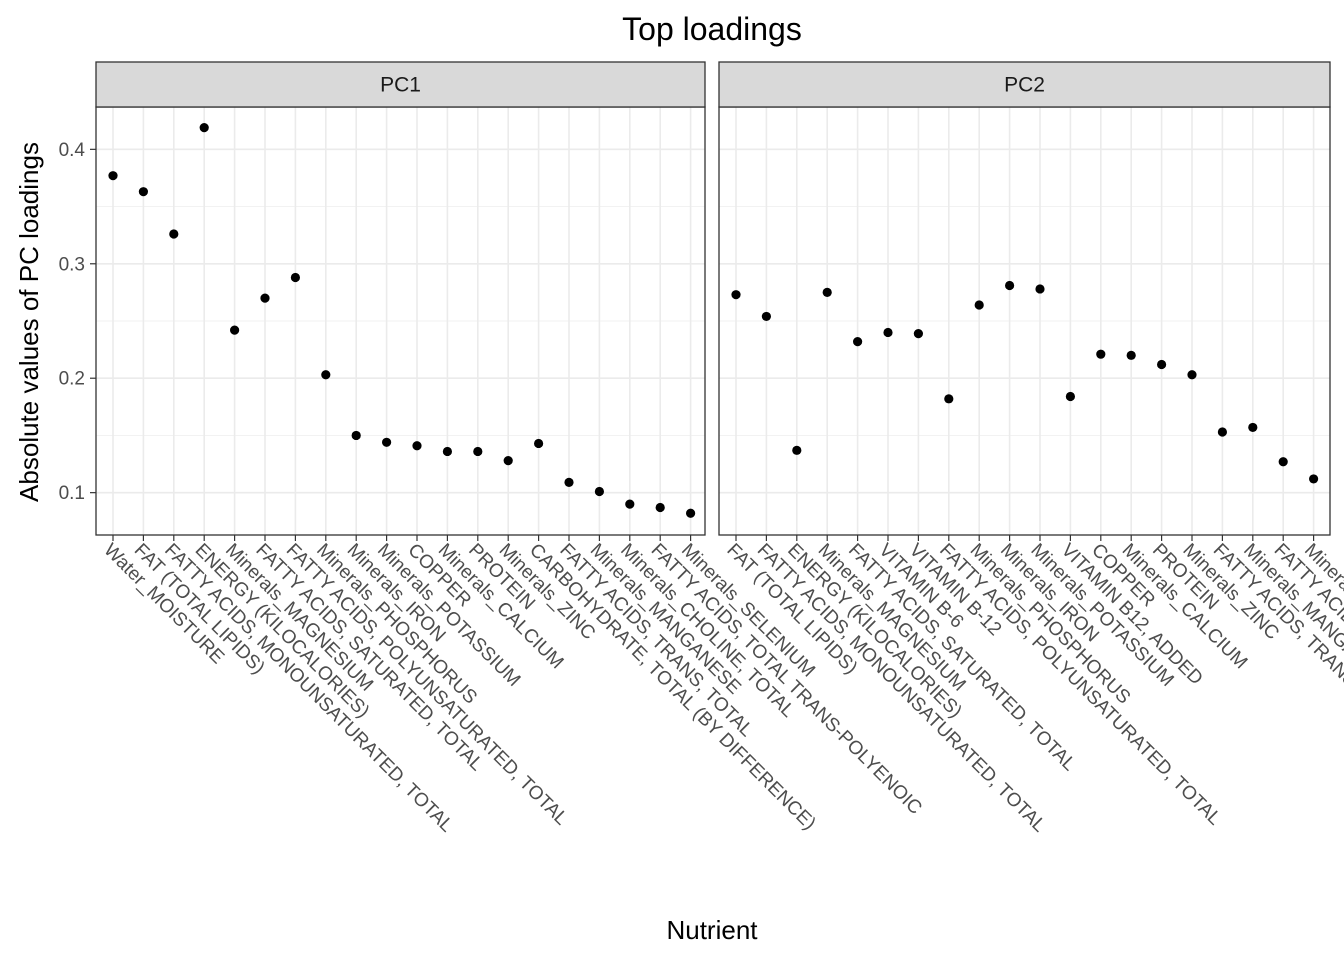 The image size is (1344, 960). I want to click on y-axis: 0.1 0.2 0.3 0.4, so click(77, 322).